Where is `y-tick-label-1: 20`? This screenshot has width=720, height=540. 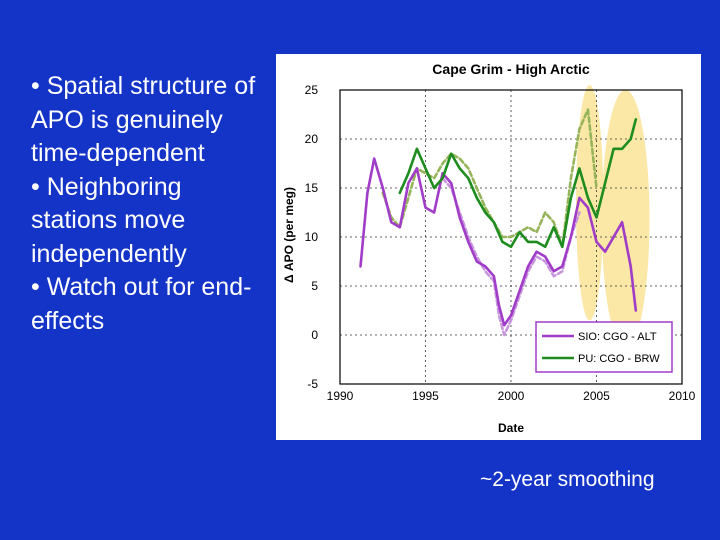 y-tick-label-1: 20 is located at coordinates (312, 139).